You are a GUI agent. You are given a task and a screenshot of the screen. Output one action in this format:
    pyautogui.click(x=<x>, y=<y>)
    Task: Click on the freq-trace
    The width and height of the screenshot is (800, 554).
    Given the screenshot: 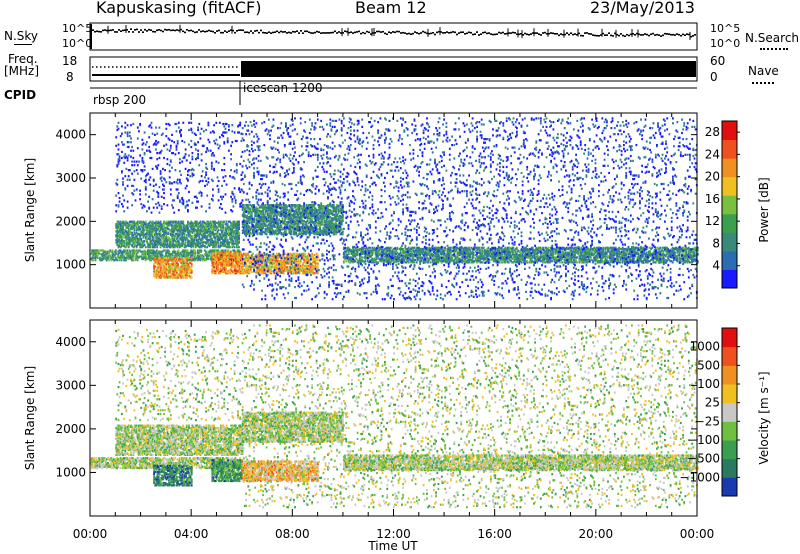 What is the action you would take?
    pyautogui.click(x=394, y=69)
    